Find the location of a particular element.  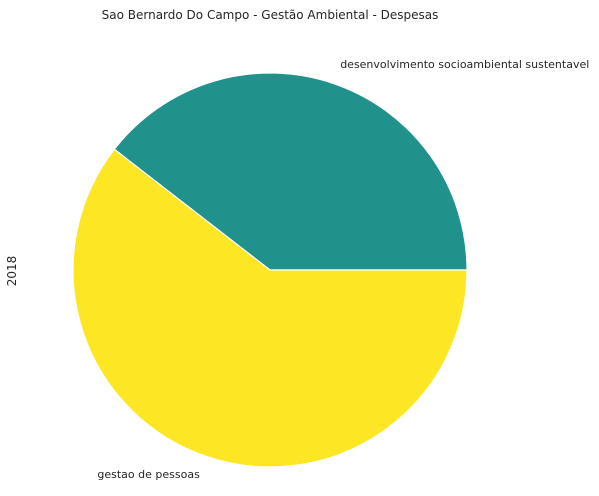

y-axis-label: 2018 is located at coordinates (12, 271).